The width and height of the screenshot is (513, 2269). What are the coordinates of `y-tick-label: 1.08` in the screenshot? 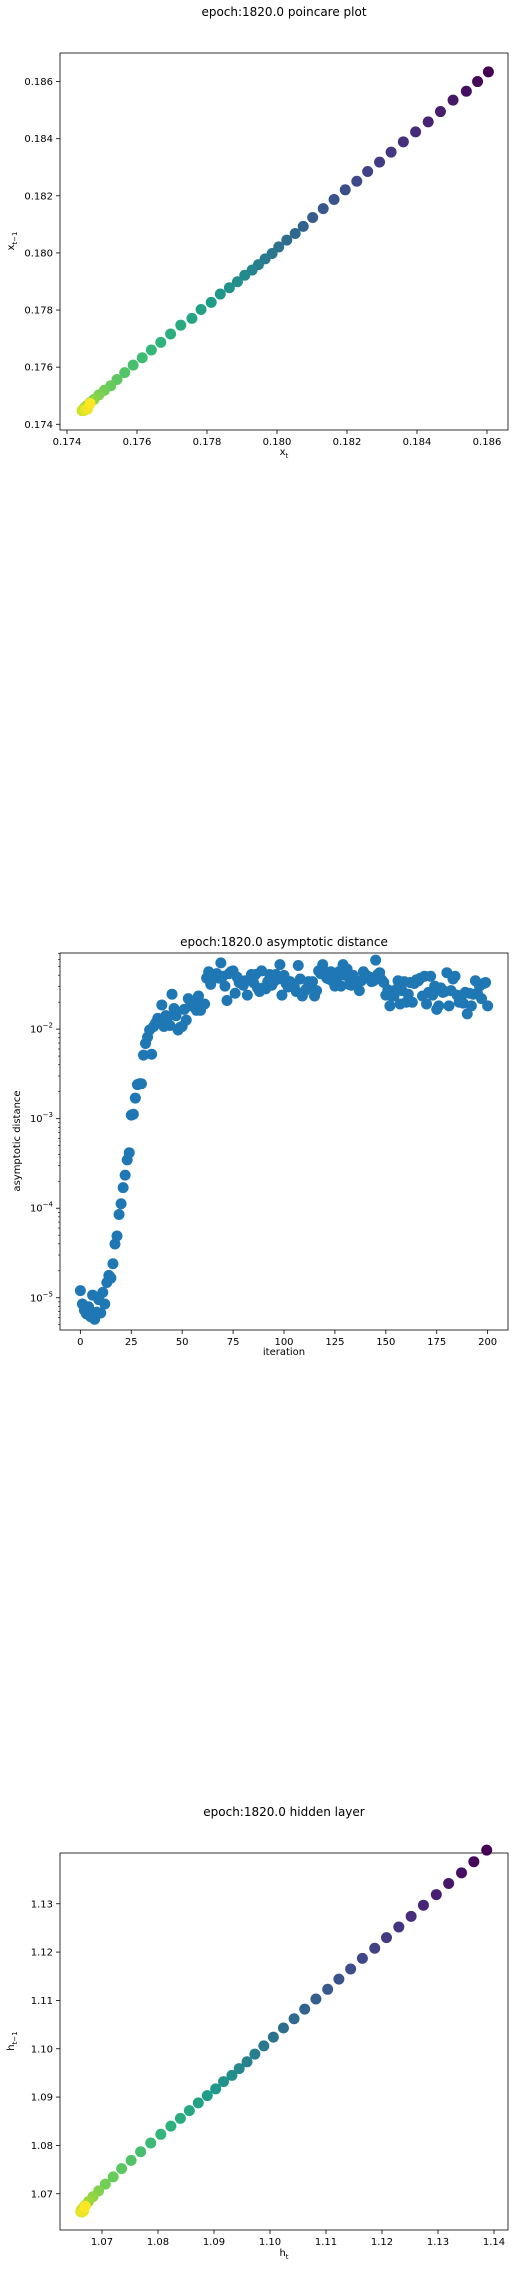 It's located at (42, 2146).